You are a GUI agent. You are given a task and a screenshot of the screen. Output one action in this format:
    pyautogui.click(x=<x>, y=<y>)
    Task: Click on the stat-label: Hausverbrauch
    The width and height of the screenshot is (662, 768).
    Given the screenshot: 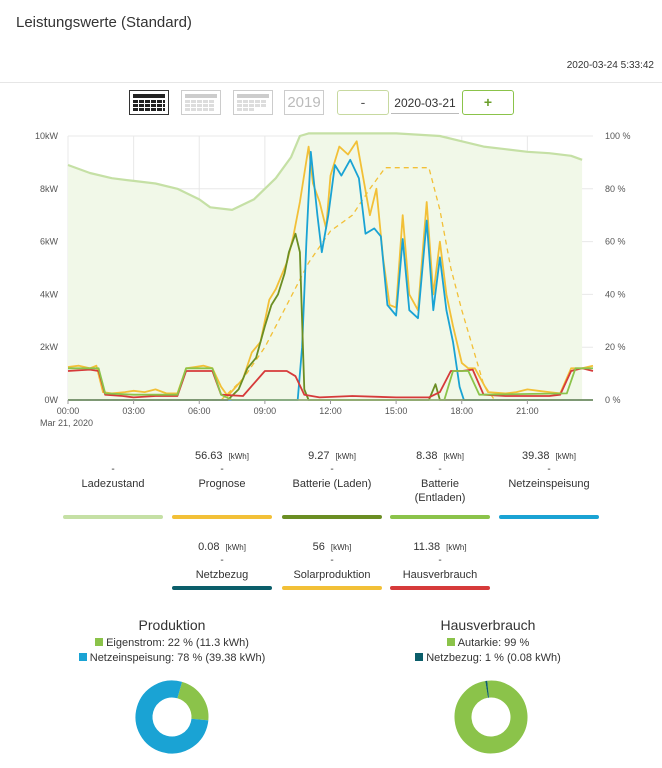 What is the action you would take?
    pyautogui.click(x=440, y=575)
    